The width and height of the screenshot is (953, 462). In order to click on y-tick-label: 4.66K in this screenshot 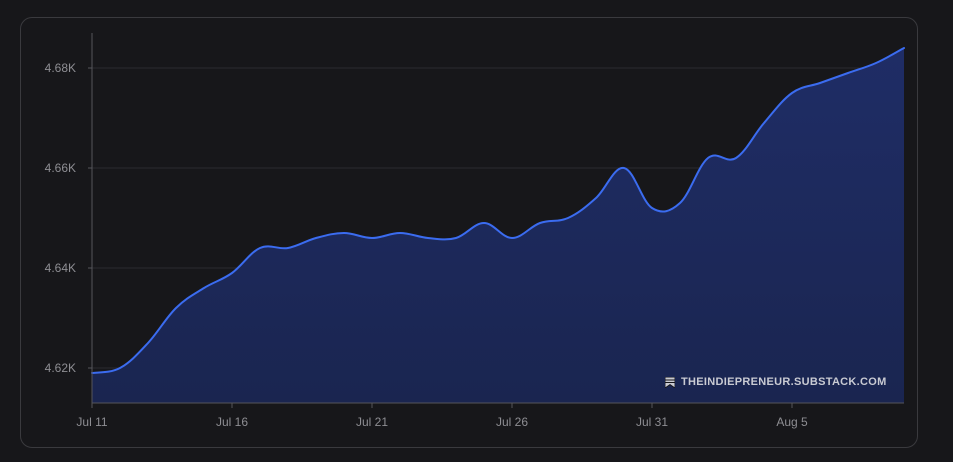, I will do `click(60, 168)`.